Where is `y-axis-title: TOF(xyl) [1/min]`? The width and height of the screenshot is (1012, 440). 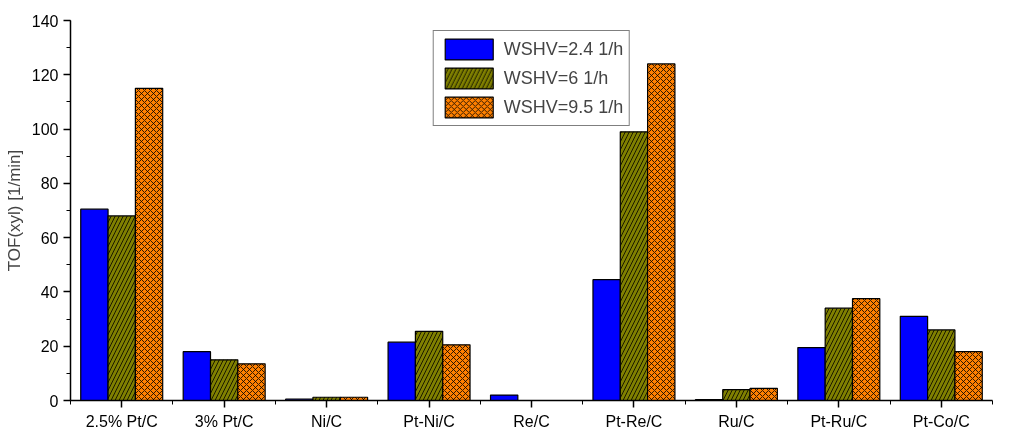 y-axis-title: TOF(xyl) [1/min] is located at coordinates (14, 210).